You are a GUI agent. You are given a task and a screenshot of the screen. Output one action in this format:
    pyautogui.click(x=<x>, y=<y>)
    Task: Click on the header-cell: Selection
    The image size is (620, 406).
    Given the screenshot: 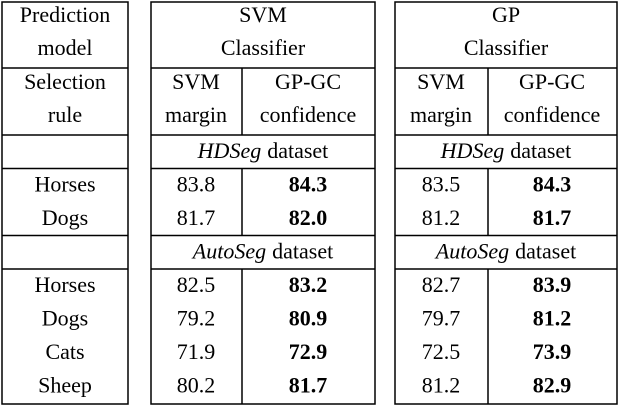 What is the action you would take?
    pyautogui.click(x=65, y=81)
    